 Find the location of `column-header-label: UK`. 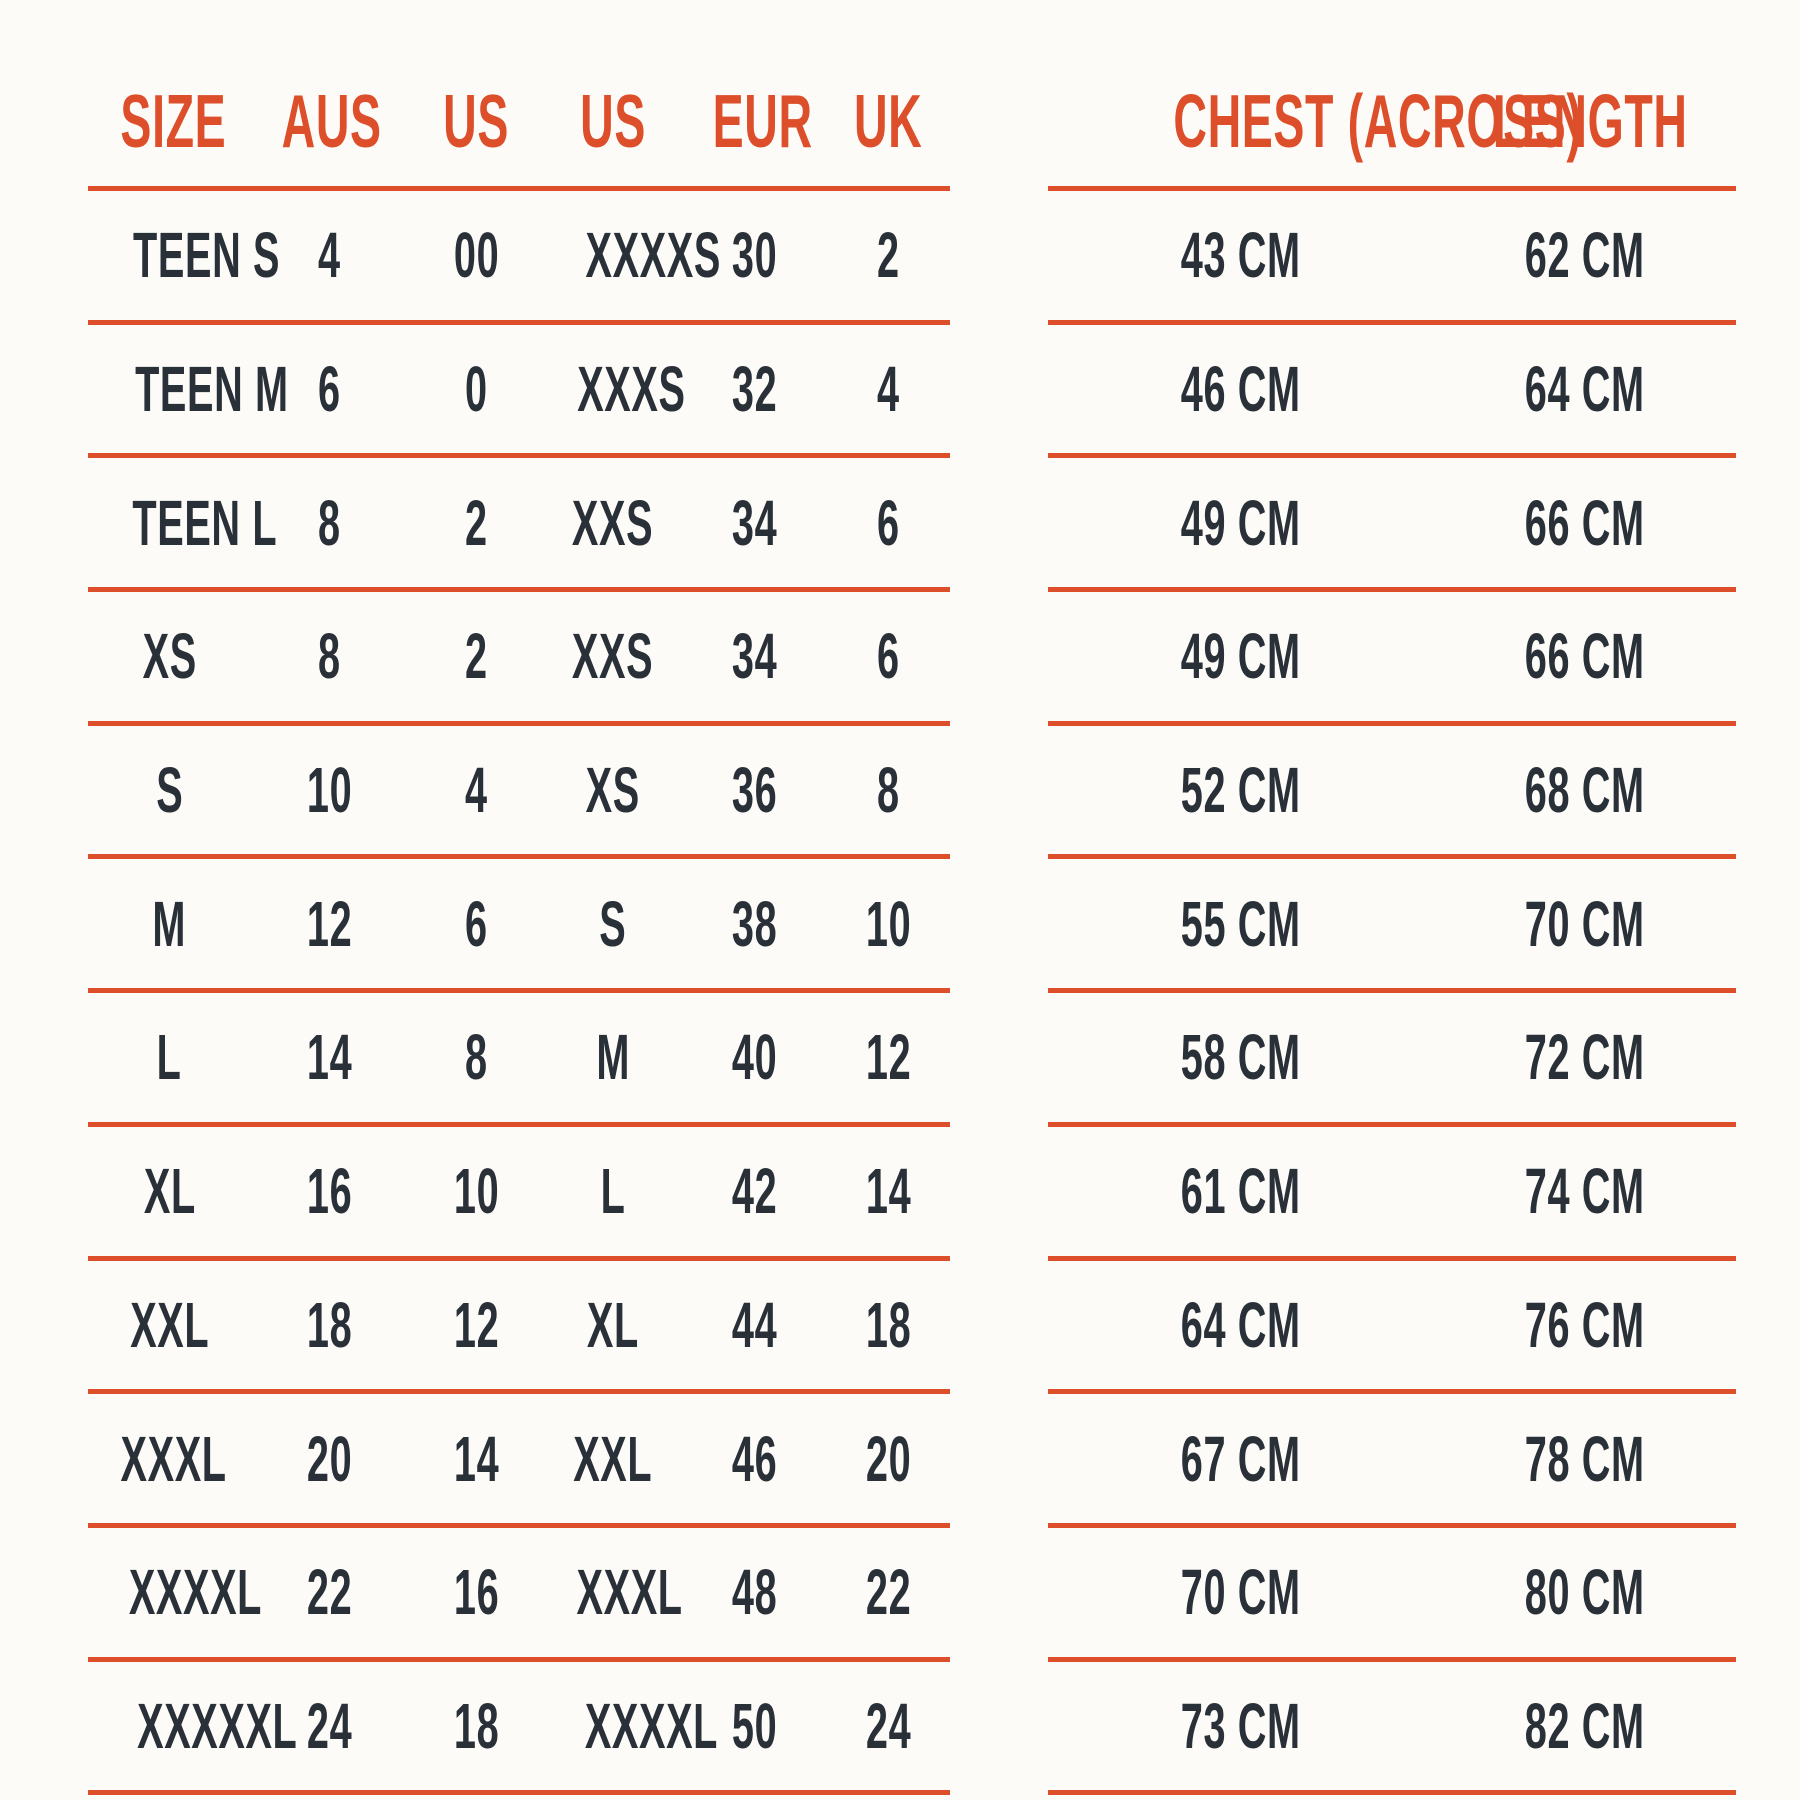

column-header-label: UK is located at coordinates (888, 121).